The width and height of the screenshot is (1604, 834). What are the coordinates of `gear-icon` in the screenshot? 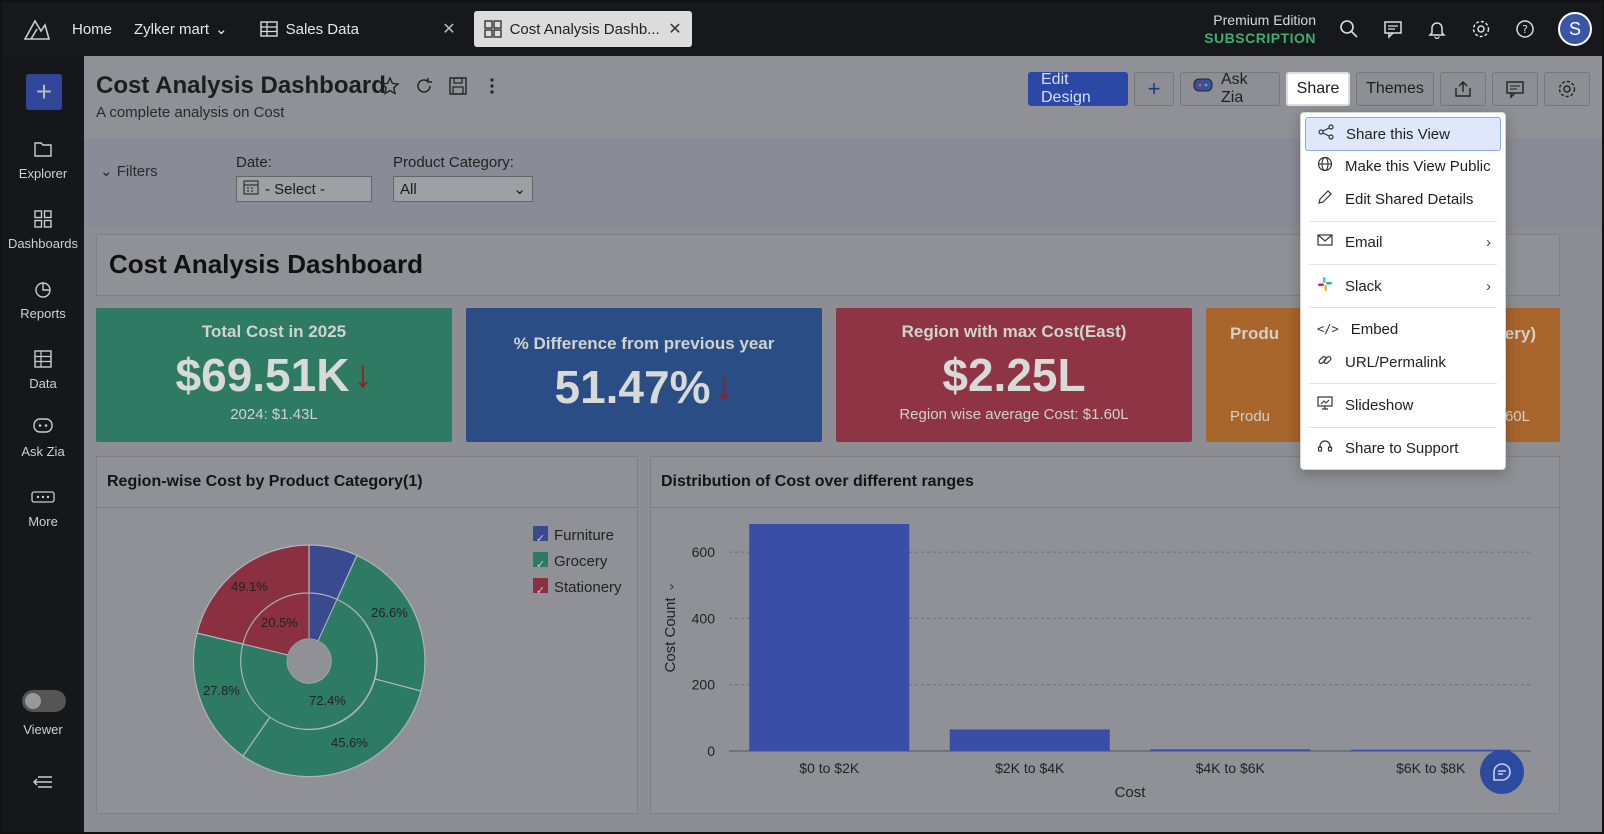 It's located at (1481, 29).